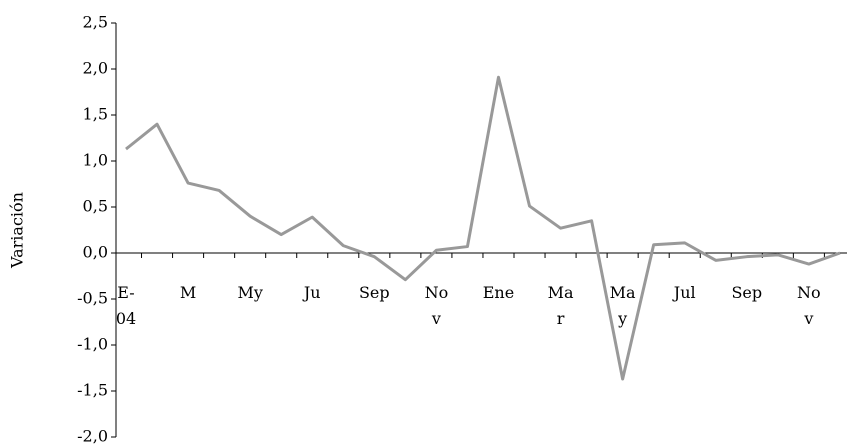 The image size is (847, 445). Describe the element at coordinates (92, 436) in the screenshot. I see `y-tick-label: -2,0` at that location.